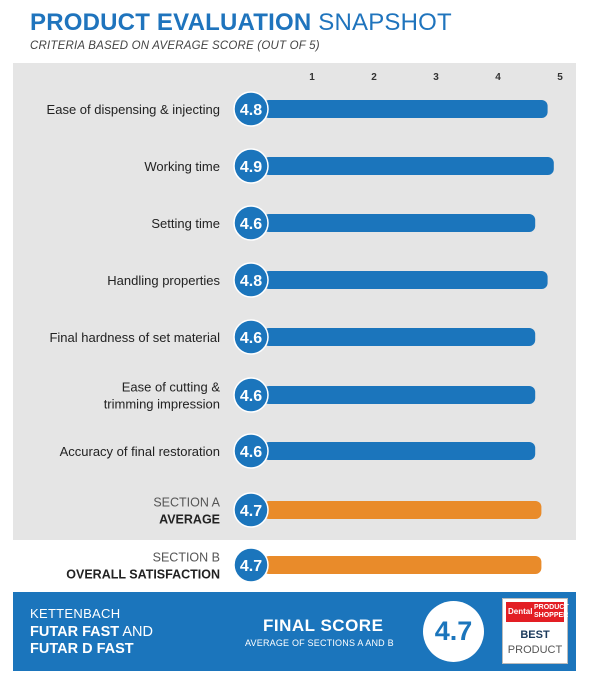 This screenshot has height=680, width=591. I want to click on brand-name: KETTENBACH, so click(75, 613).